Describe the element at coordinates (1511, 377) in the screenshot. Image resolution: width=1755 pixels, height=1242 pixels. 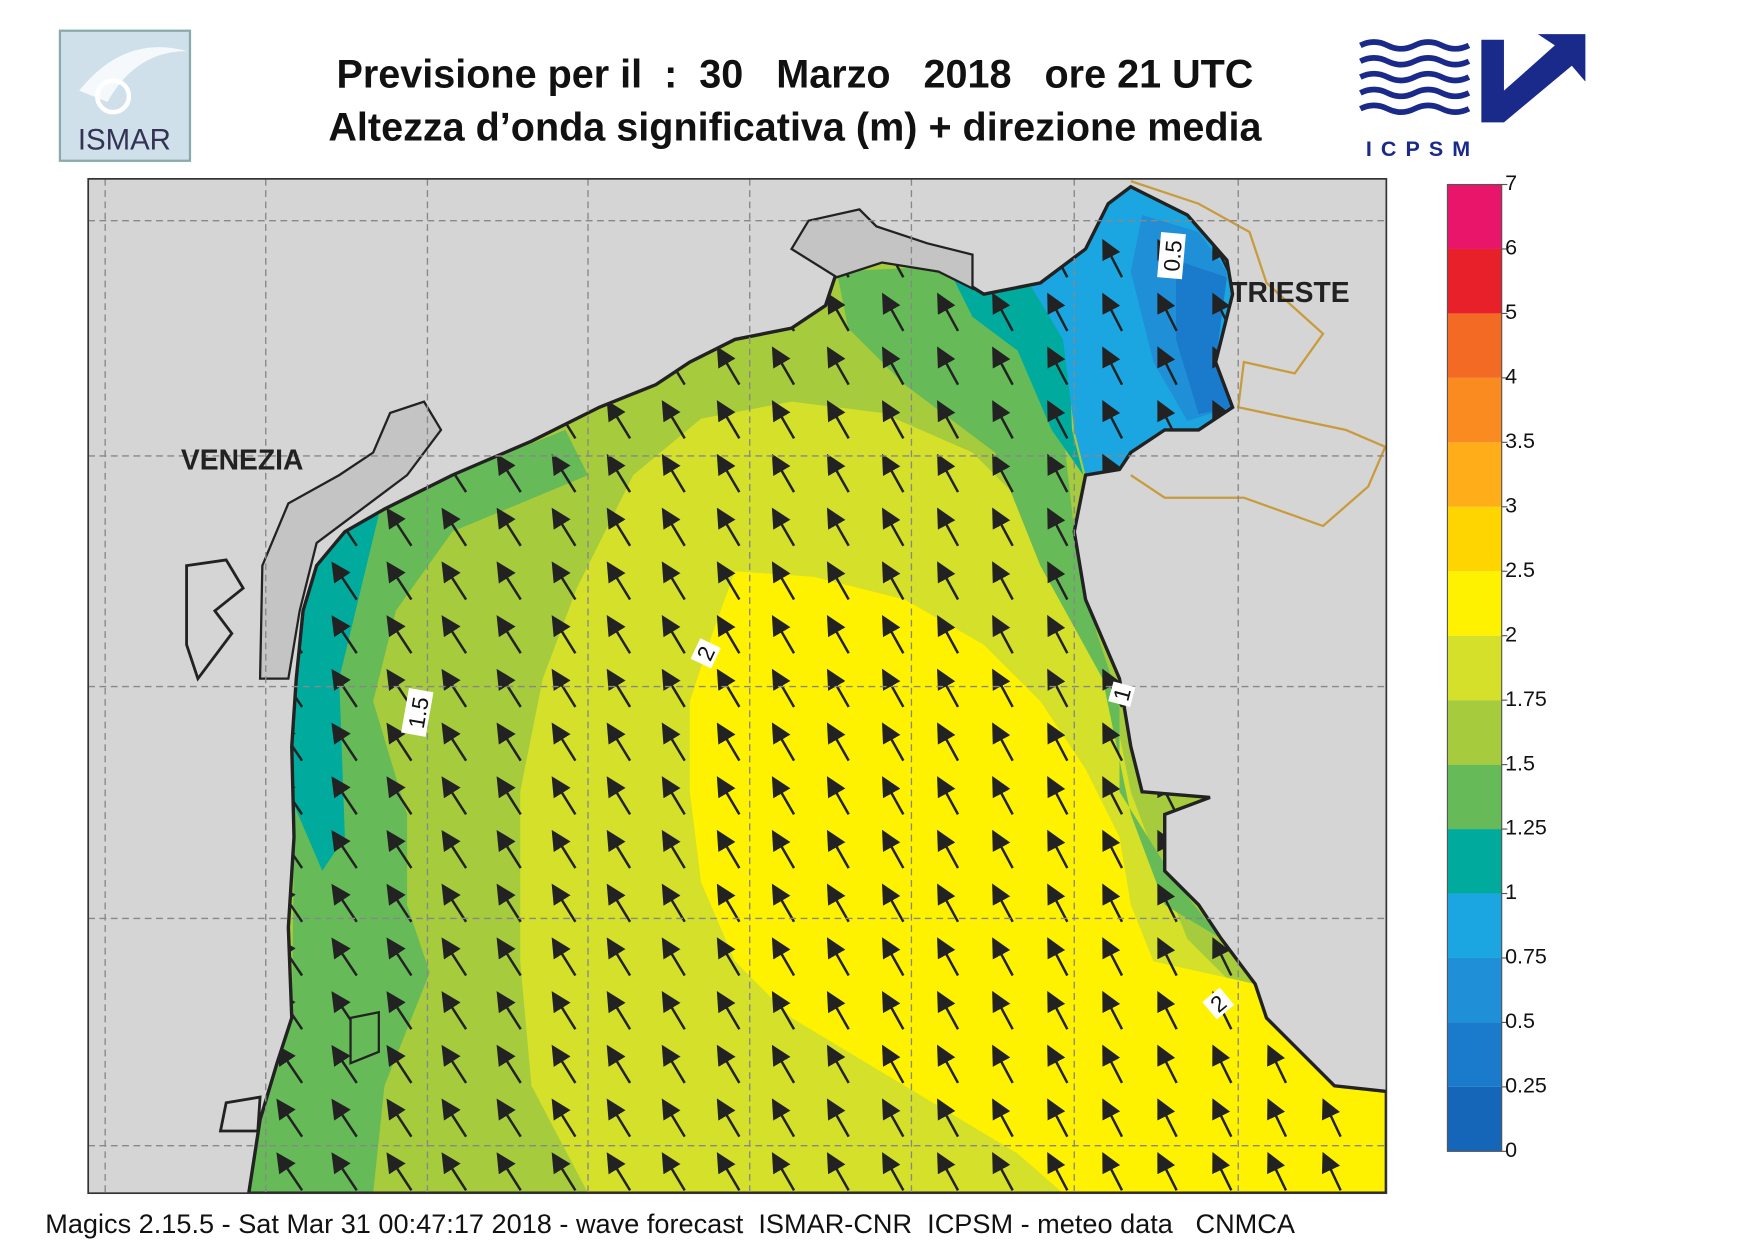
I see `colorbar-label: 4` at that location.